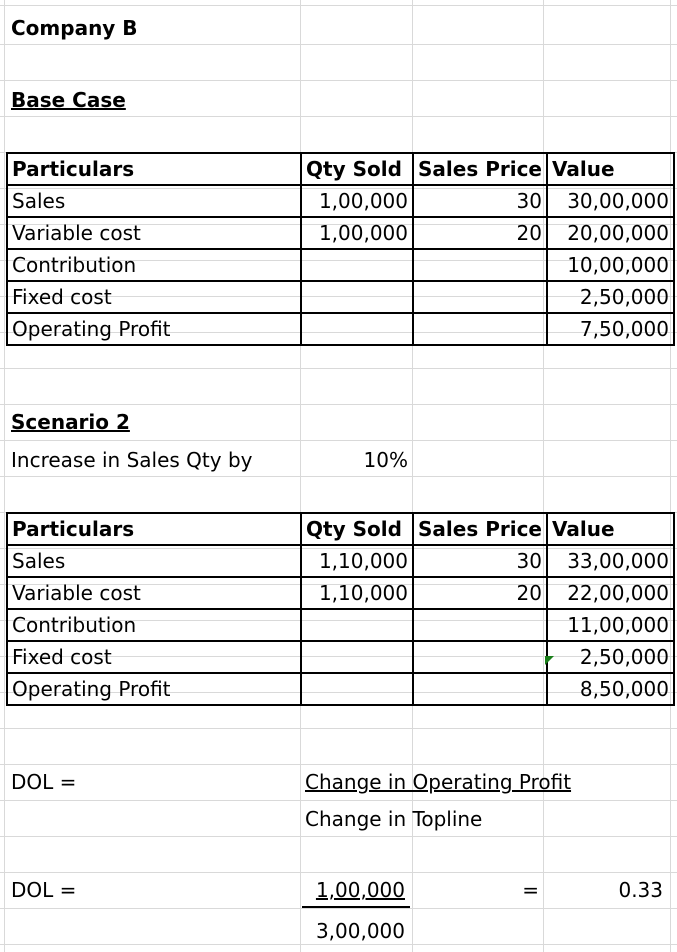 The image size is (677, 952). Describe the element at coordinates (610, 561) in the screenshot. I see `table-cell: 33,00,000` at that location.